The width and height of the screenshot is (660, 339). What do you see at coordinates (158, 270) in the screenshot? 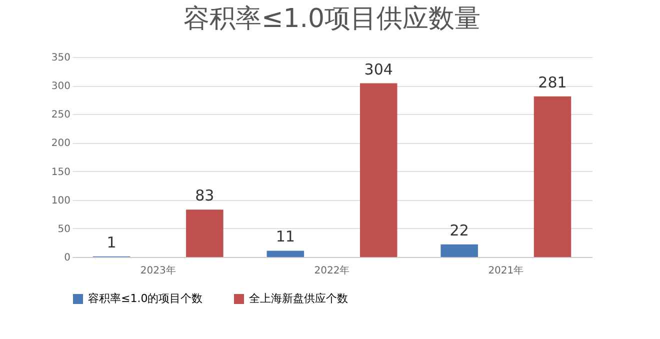
I see `x-tick-label: 2023年` at bounding box center [158, 270].